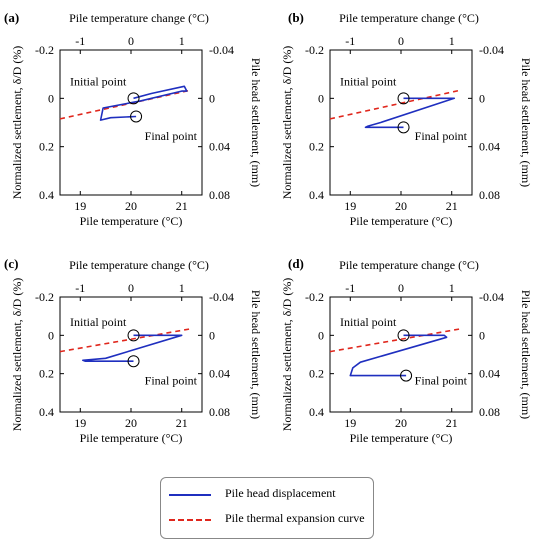 The height and width of the screenshot is (550, 548). I want to click on panel-label: (b), so click(296, 17).